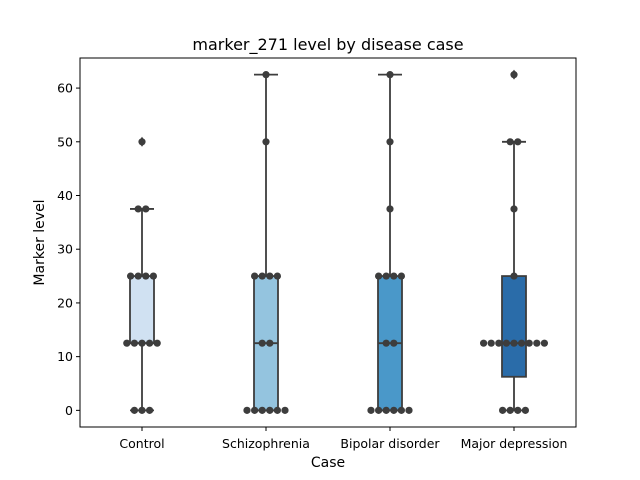  What do you see at coordinates (40, 242) in the screenshot?
I see `y-axis-label: Marker level` at bounding box center [40, 242].